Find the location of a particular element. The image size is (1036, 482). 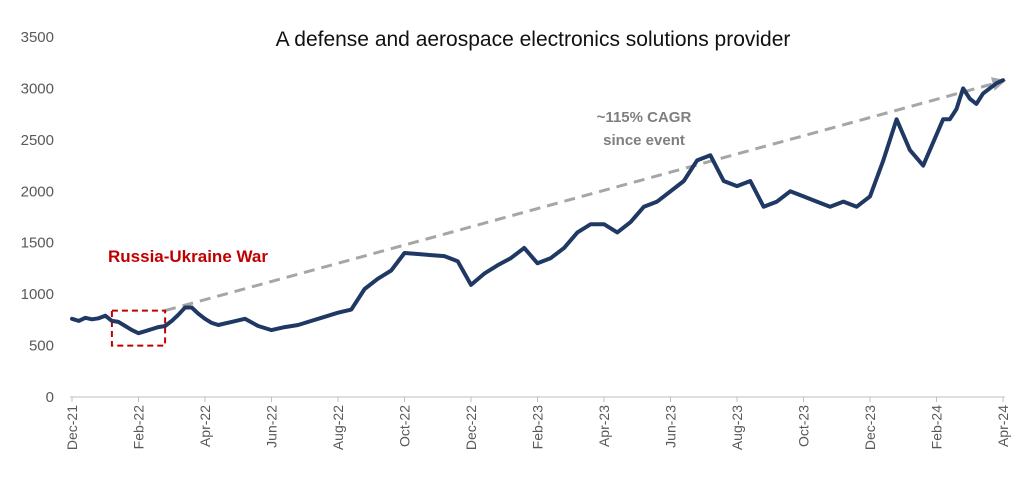

x-tick-label: Aug-22 is located at coordinates (338, 427).